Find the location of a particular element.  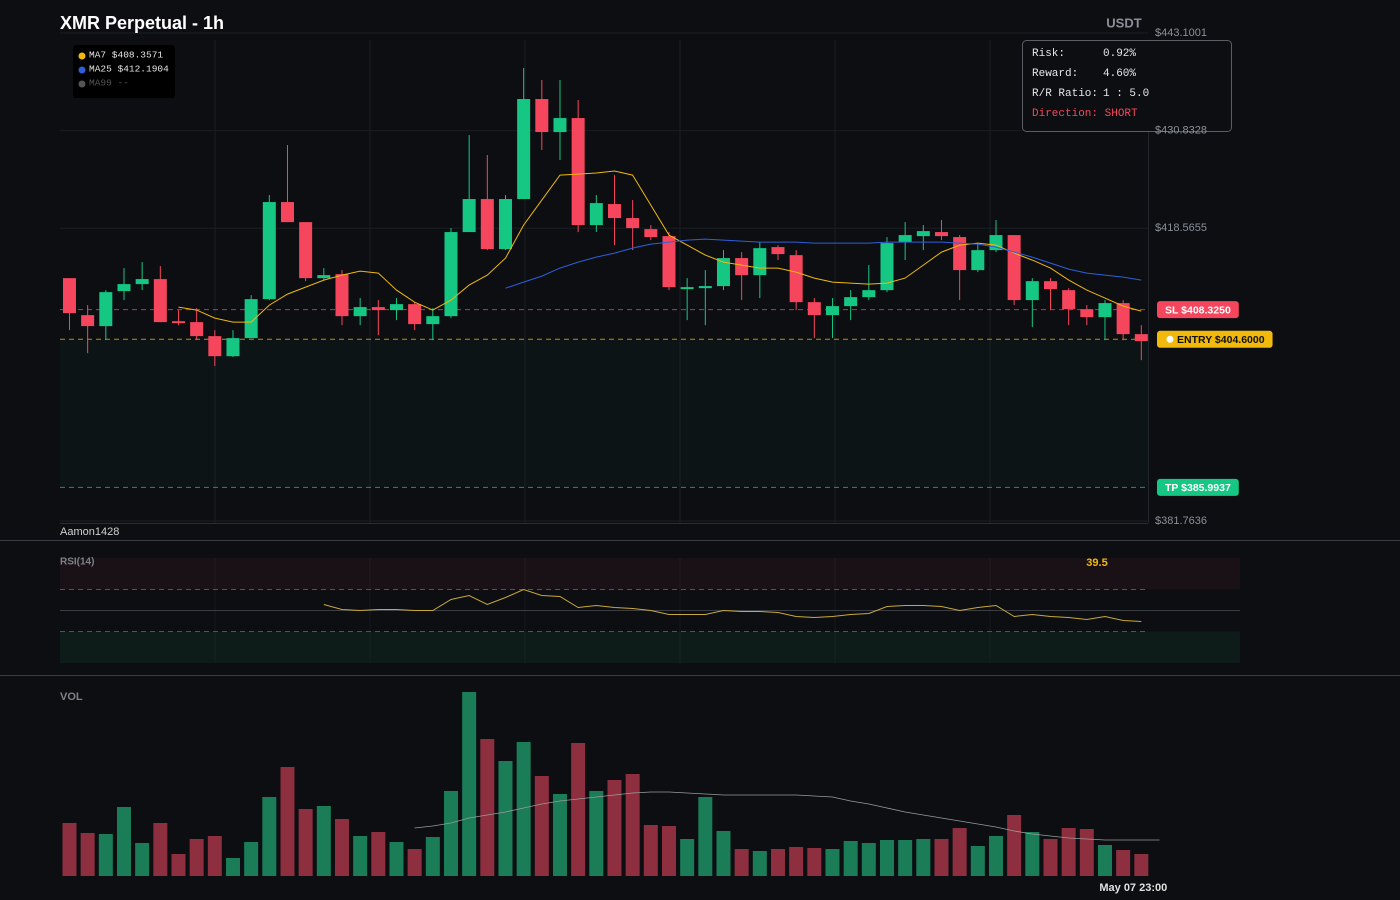

risk-label: Risk: is located at coordinates (1048, 54).